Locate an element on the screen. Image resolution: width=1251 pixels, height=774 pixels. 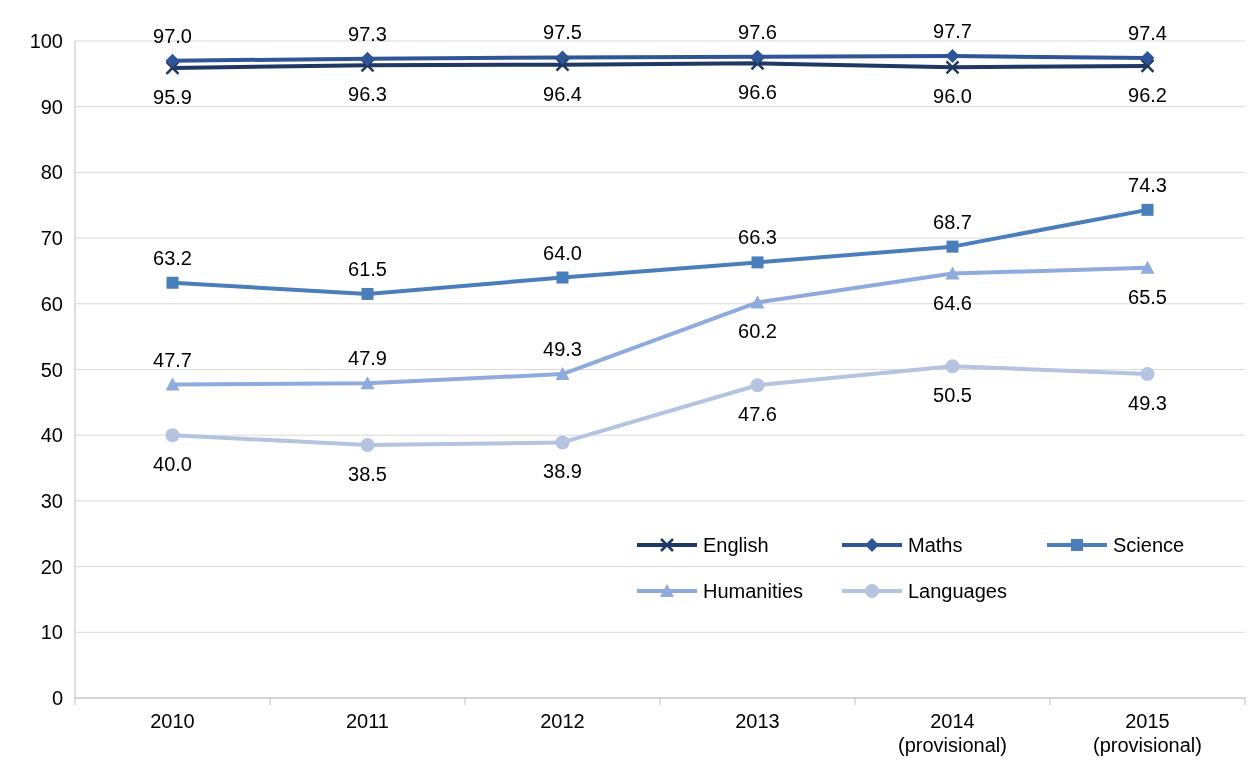
data-label: 47.9 is located at coordinates (367, 358).